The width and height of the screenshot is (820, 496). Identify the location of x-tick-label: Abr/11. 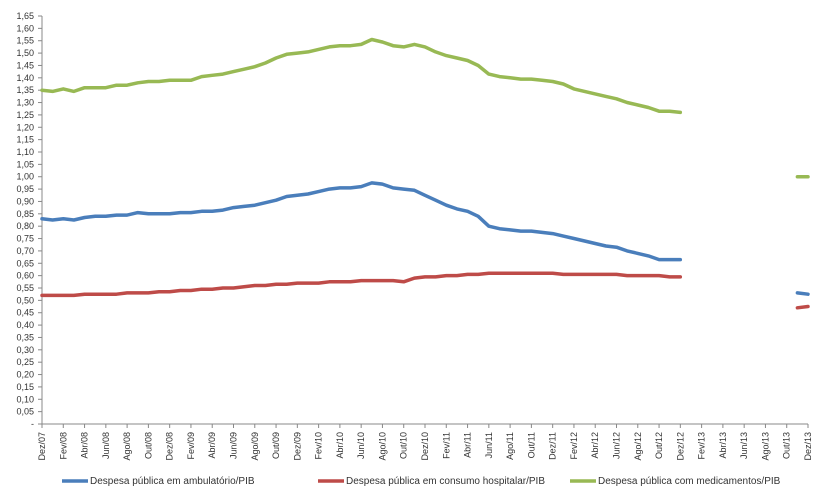
(468, 445).